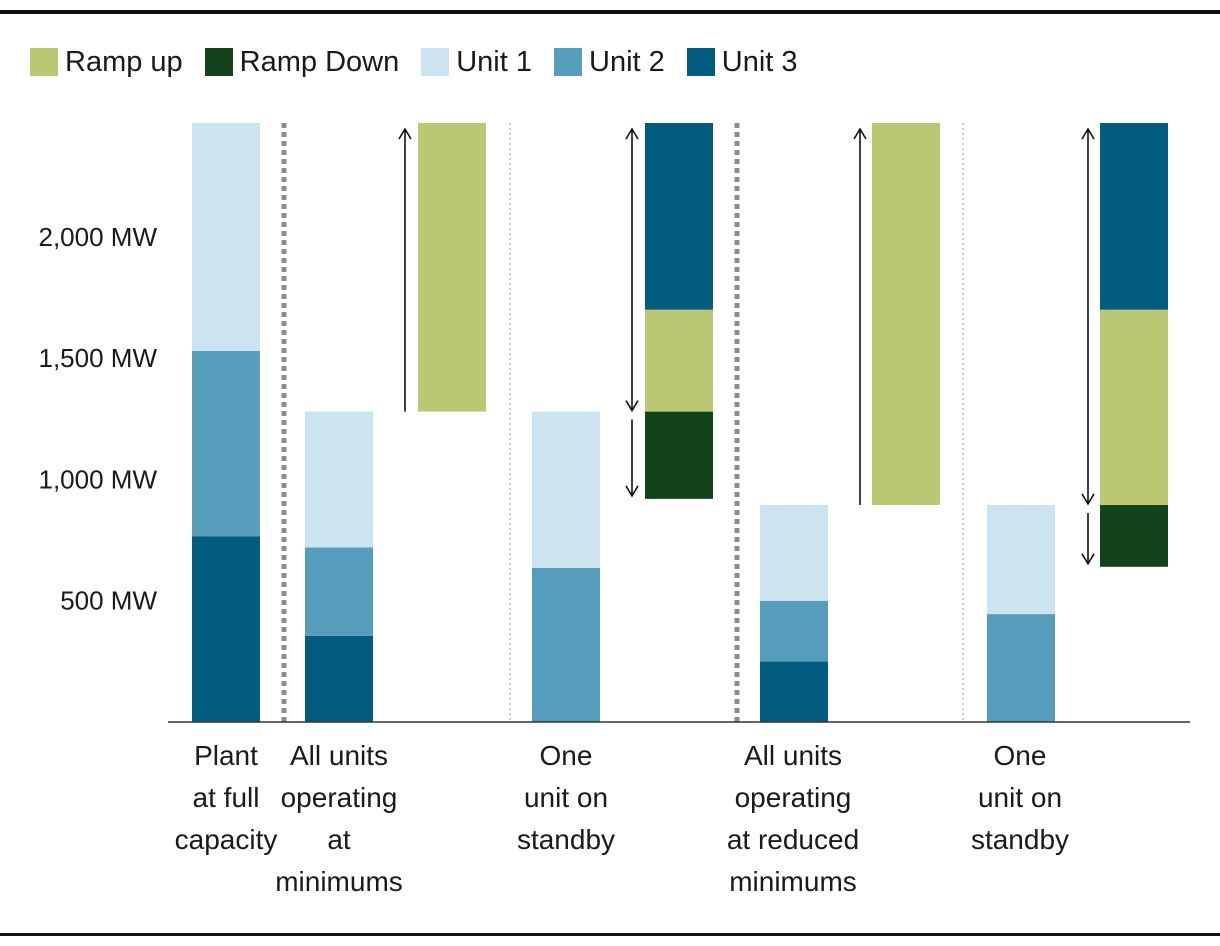 This screenshot has height=946, width=1220. Describe the element at coordinates (1134, 407) in the screenshot. I see `flex-bar-s5-ramp_up` at that location.